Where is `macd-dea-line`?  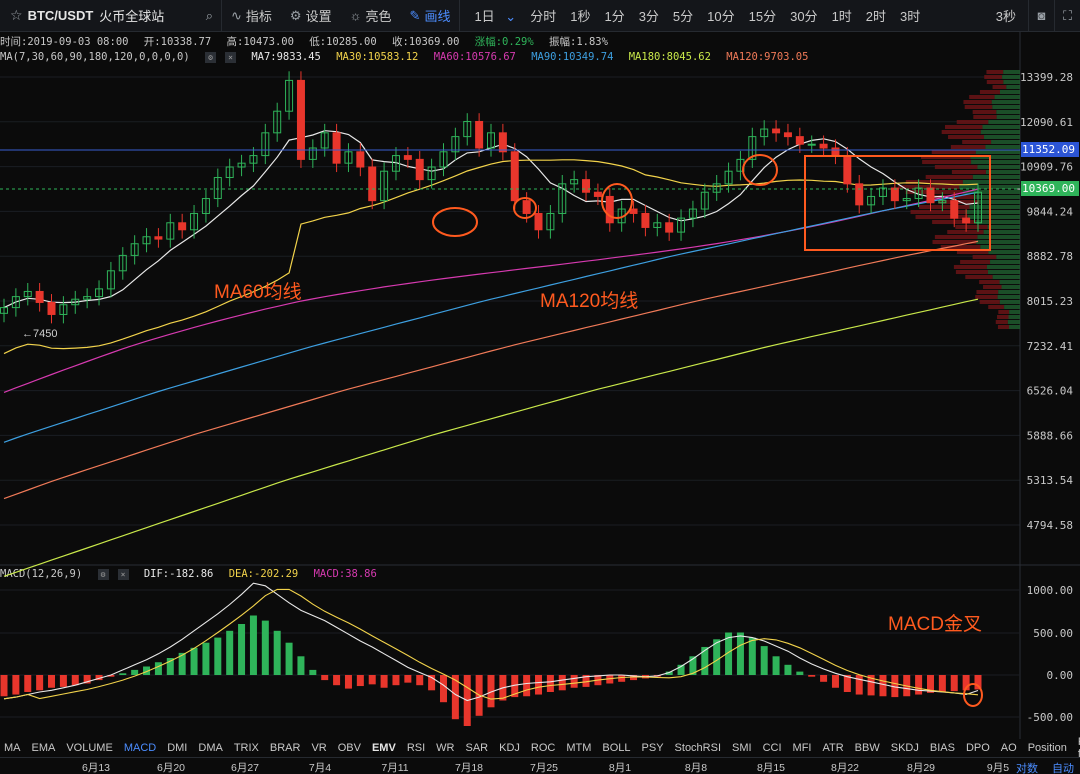
macd-dea-line is located at coordinates (491, 644).